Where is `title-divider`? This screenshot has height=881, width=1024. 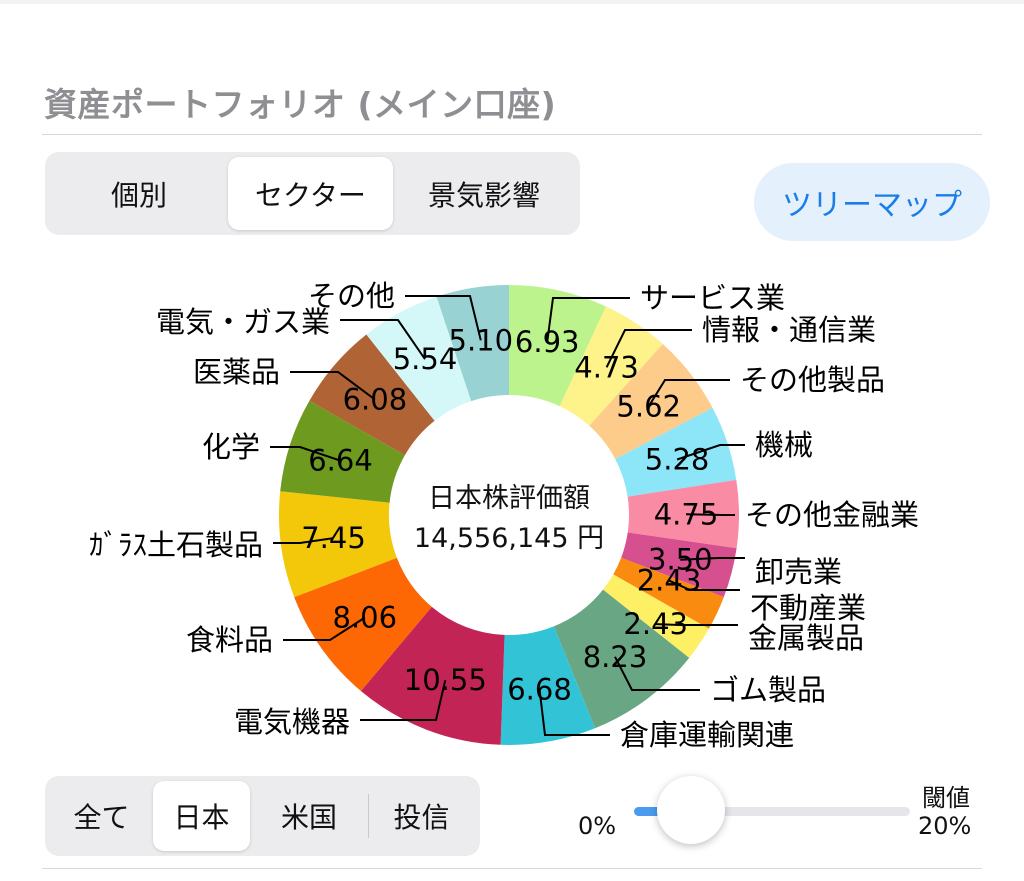
title-divider is located at coordinates (512, 134).